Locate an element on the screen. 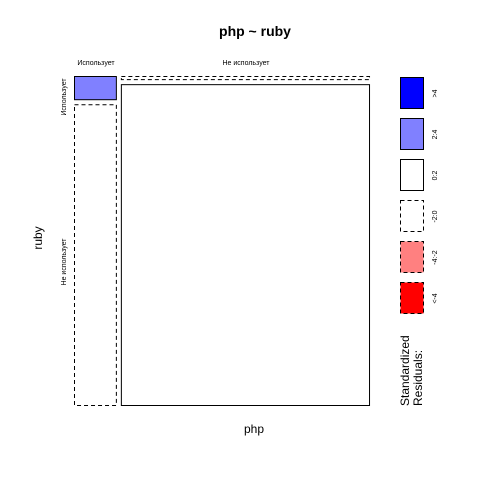 The image size is (480, 480). y-level-label-1: Не использует is located at coordinates (64, 262).